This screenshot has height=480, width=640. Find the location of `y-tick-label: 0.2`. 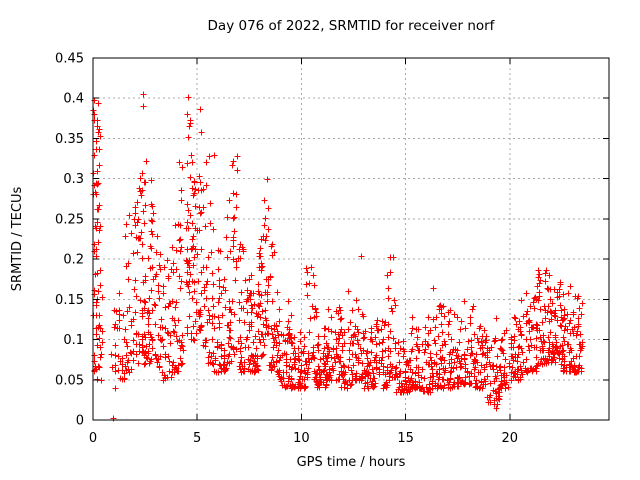

y-tick-label: 0.2 is located at coordinates (73, 260).